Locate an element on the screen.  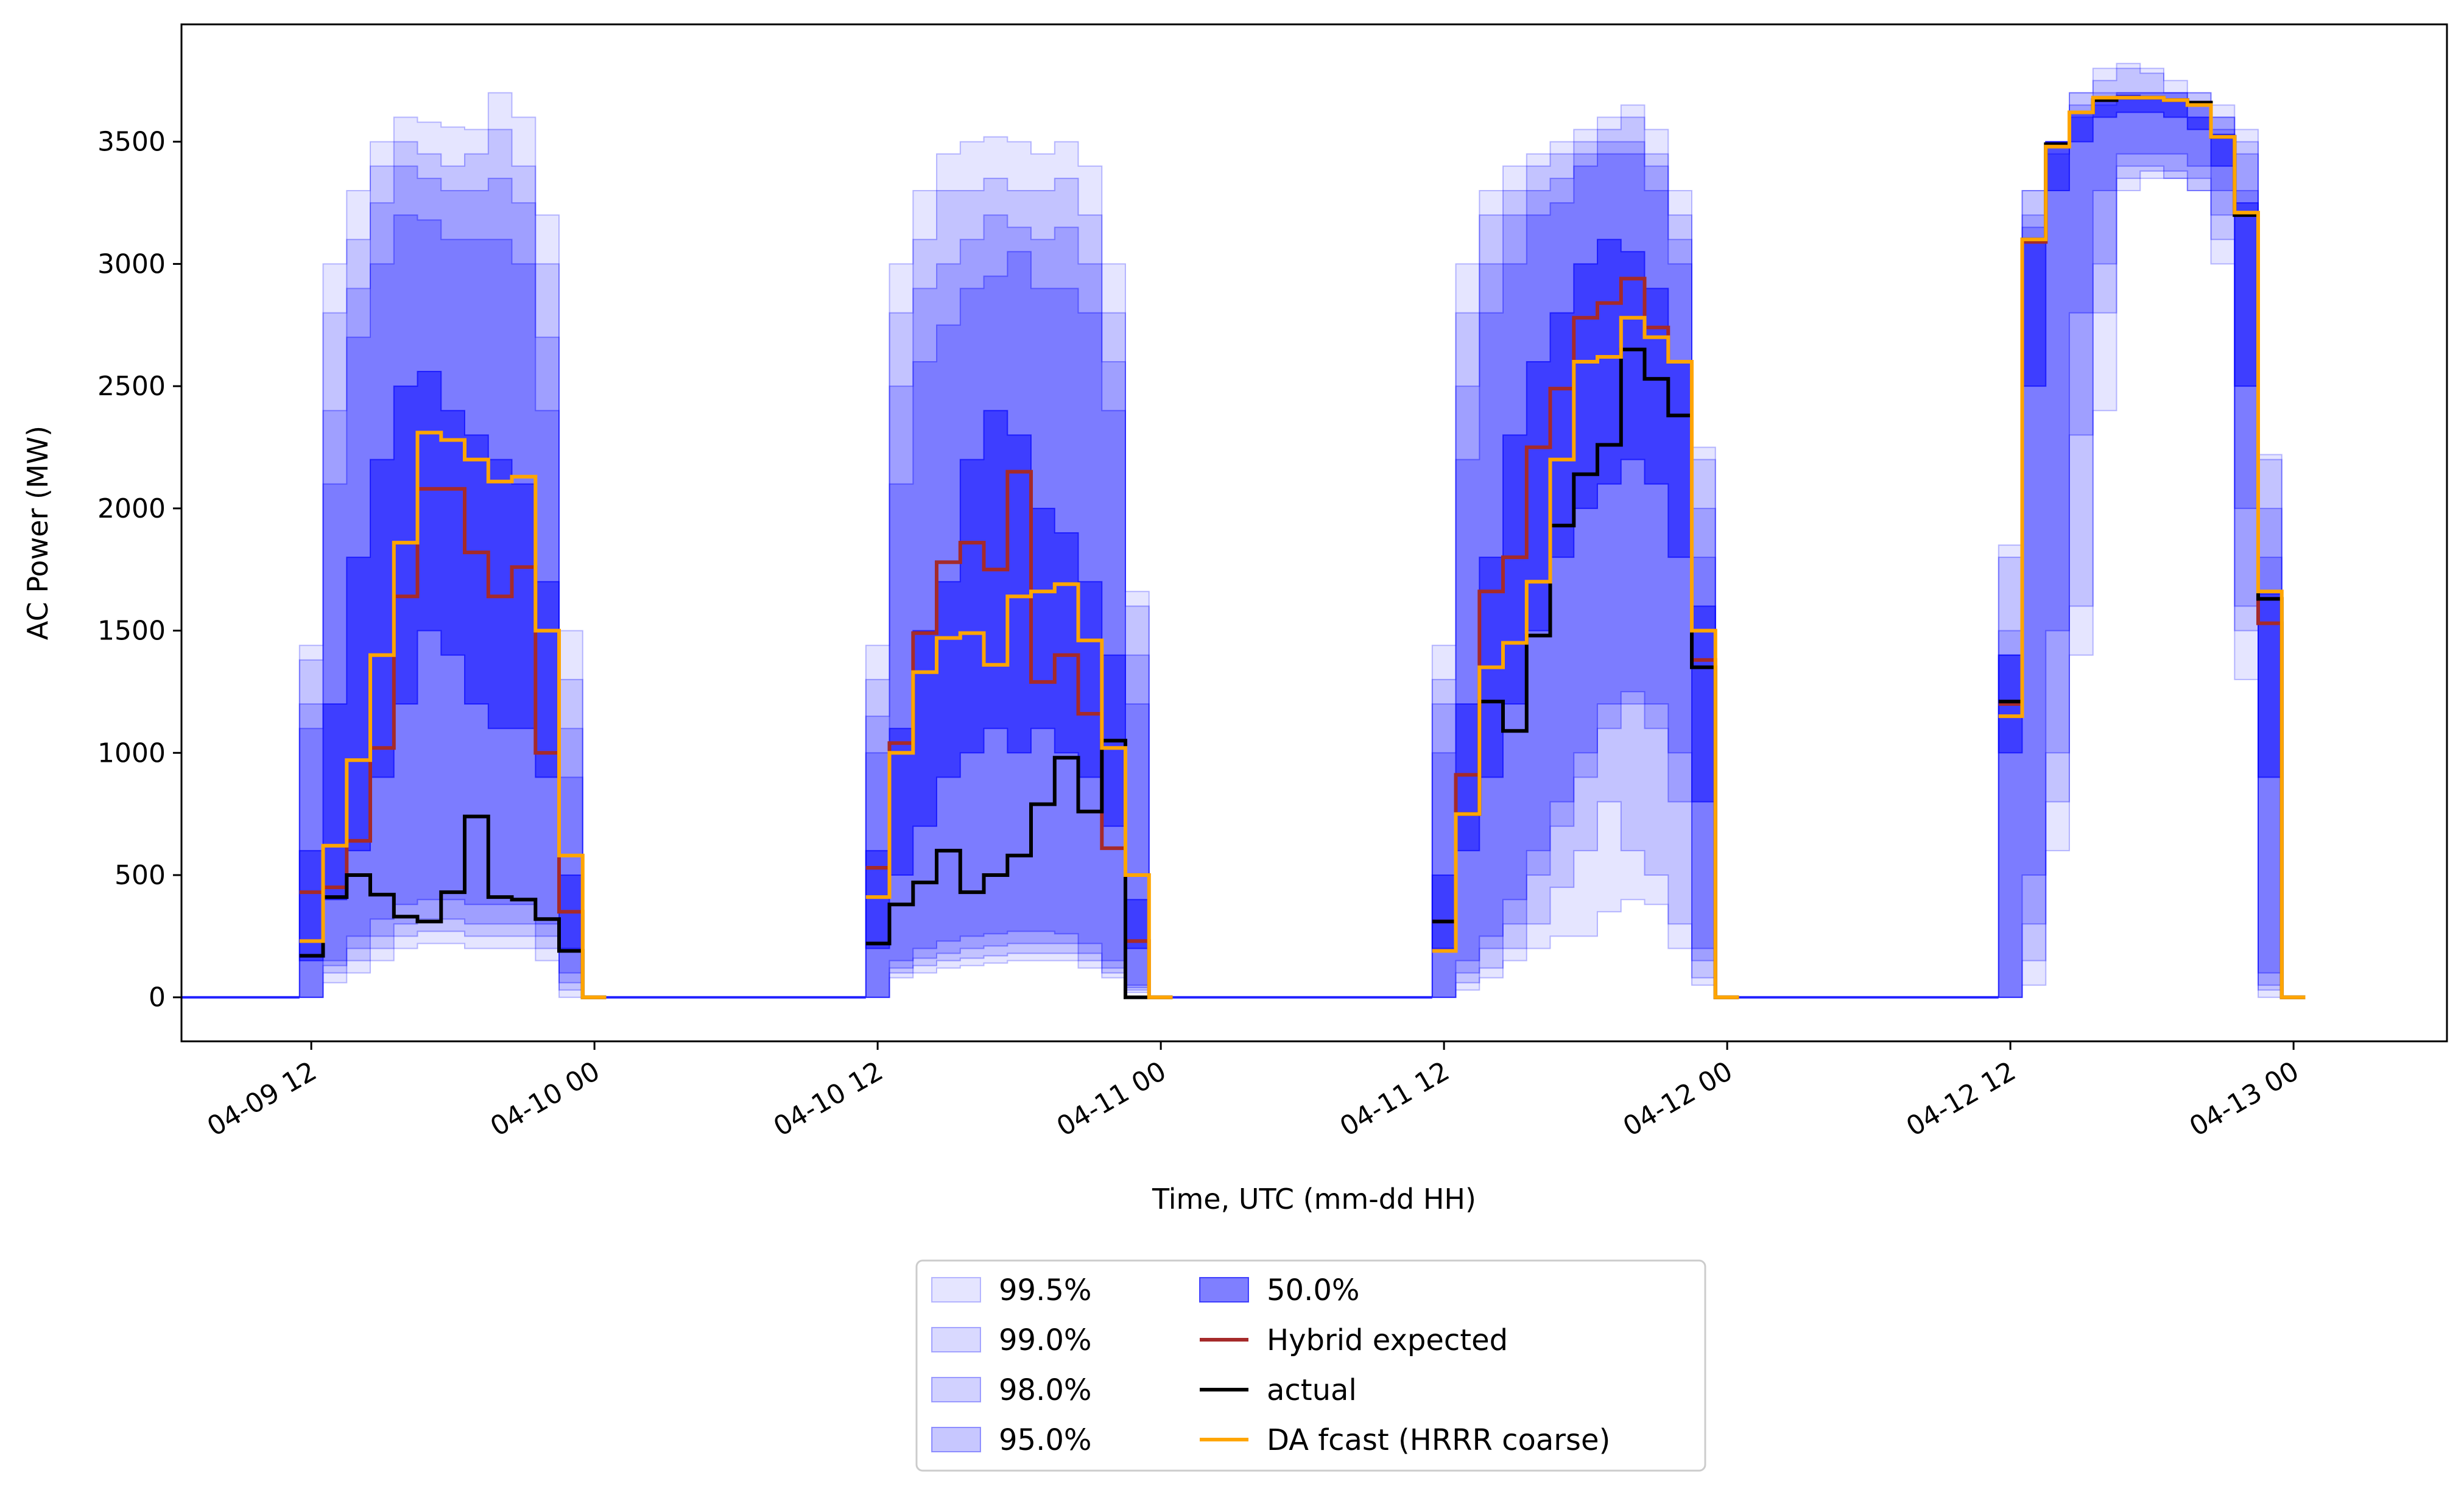
x-tick-label: 04-12 12 is located at coordinates (1961, 1098).